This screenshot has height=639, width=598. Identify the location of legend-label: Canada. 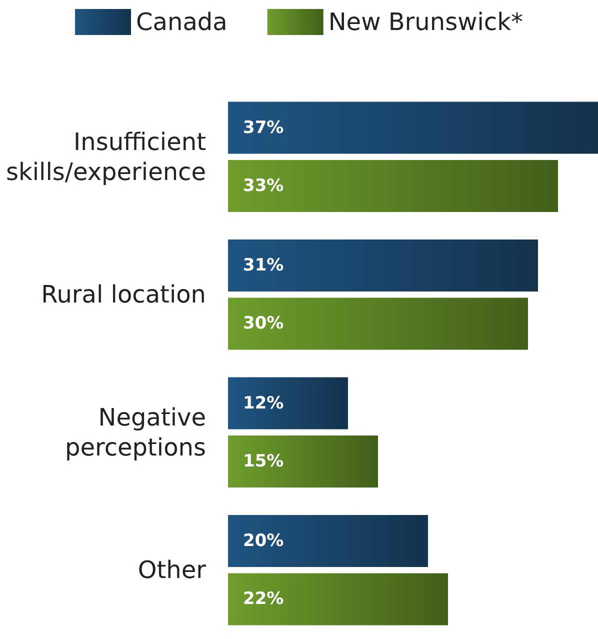
(182, 22).